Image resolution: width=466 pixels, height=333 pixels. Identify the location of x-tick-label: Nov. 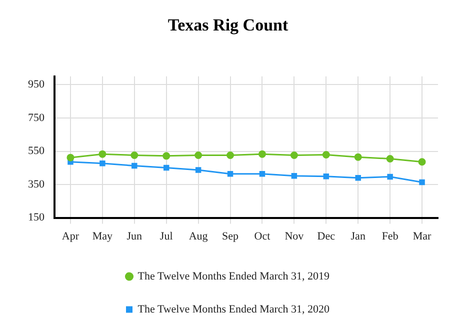
(294, 236).